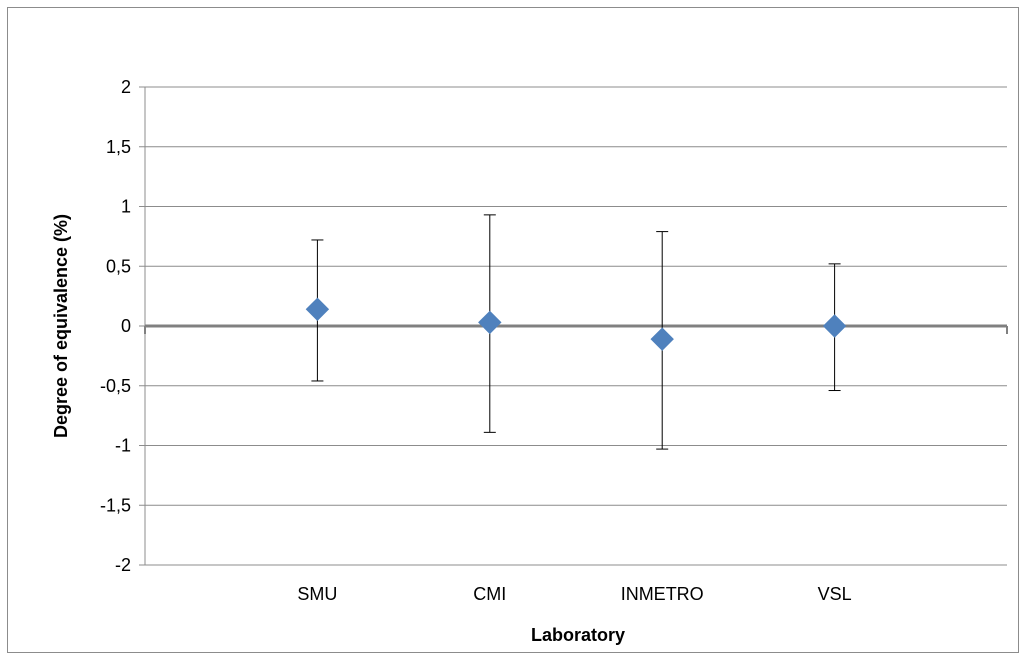 This screenshot has height=655, width=1024. I want to click on y-tick-label: -1, so click(123, 446).